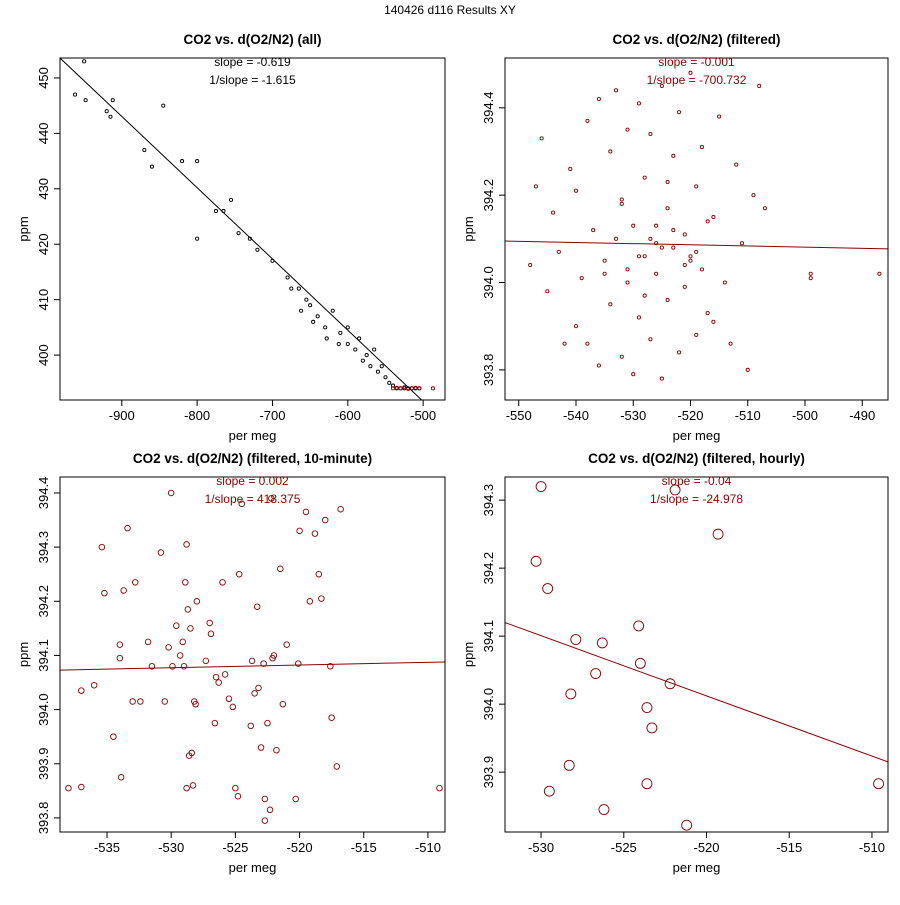  Describe the element at coordinates (696, 62) in the screenshot. I see `annotation: slope = -0.001` at that location.